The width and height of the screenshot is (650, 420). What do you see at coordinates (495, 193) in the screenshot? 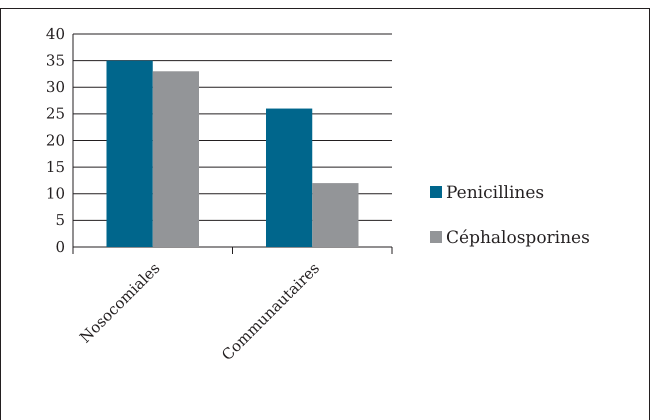
I see `legend-label: Penicillines` at bounding box center [495, 193].